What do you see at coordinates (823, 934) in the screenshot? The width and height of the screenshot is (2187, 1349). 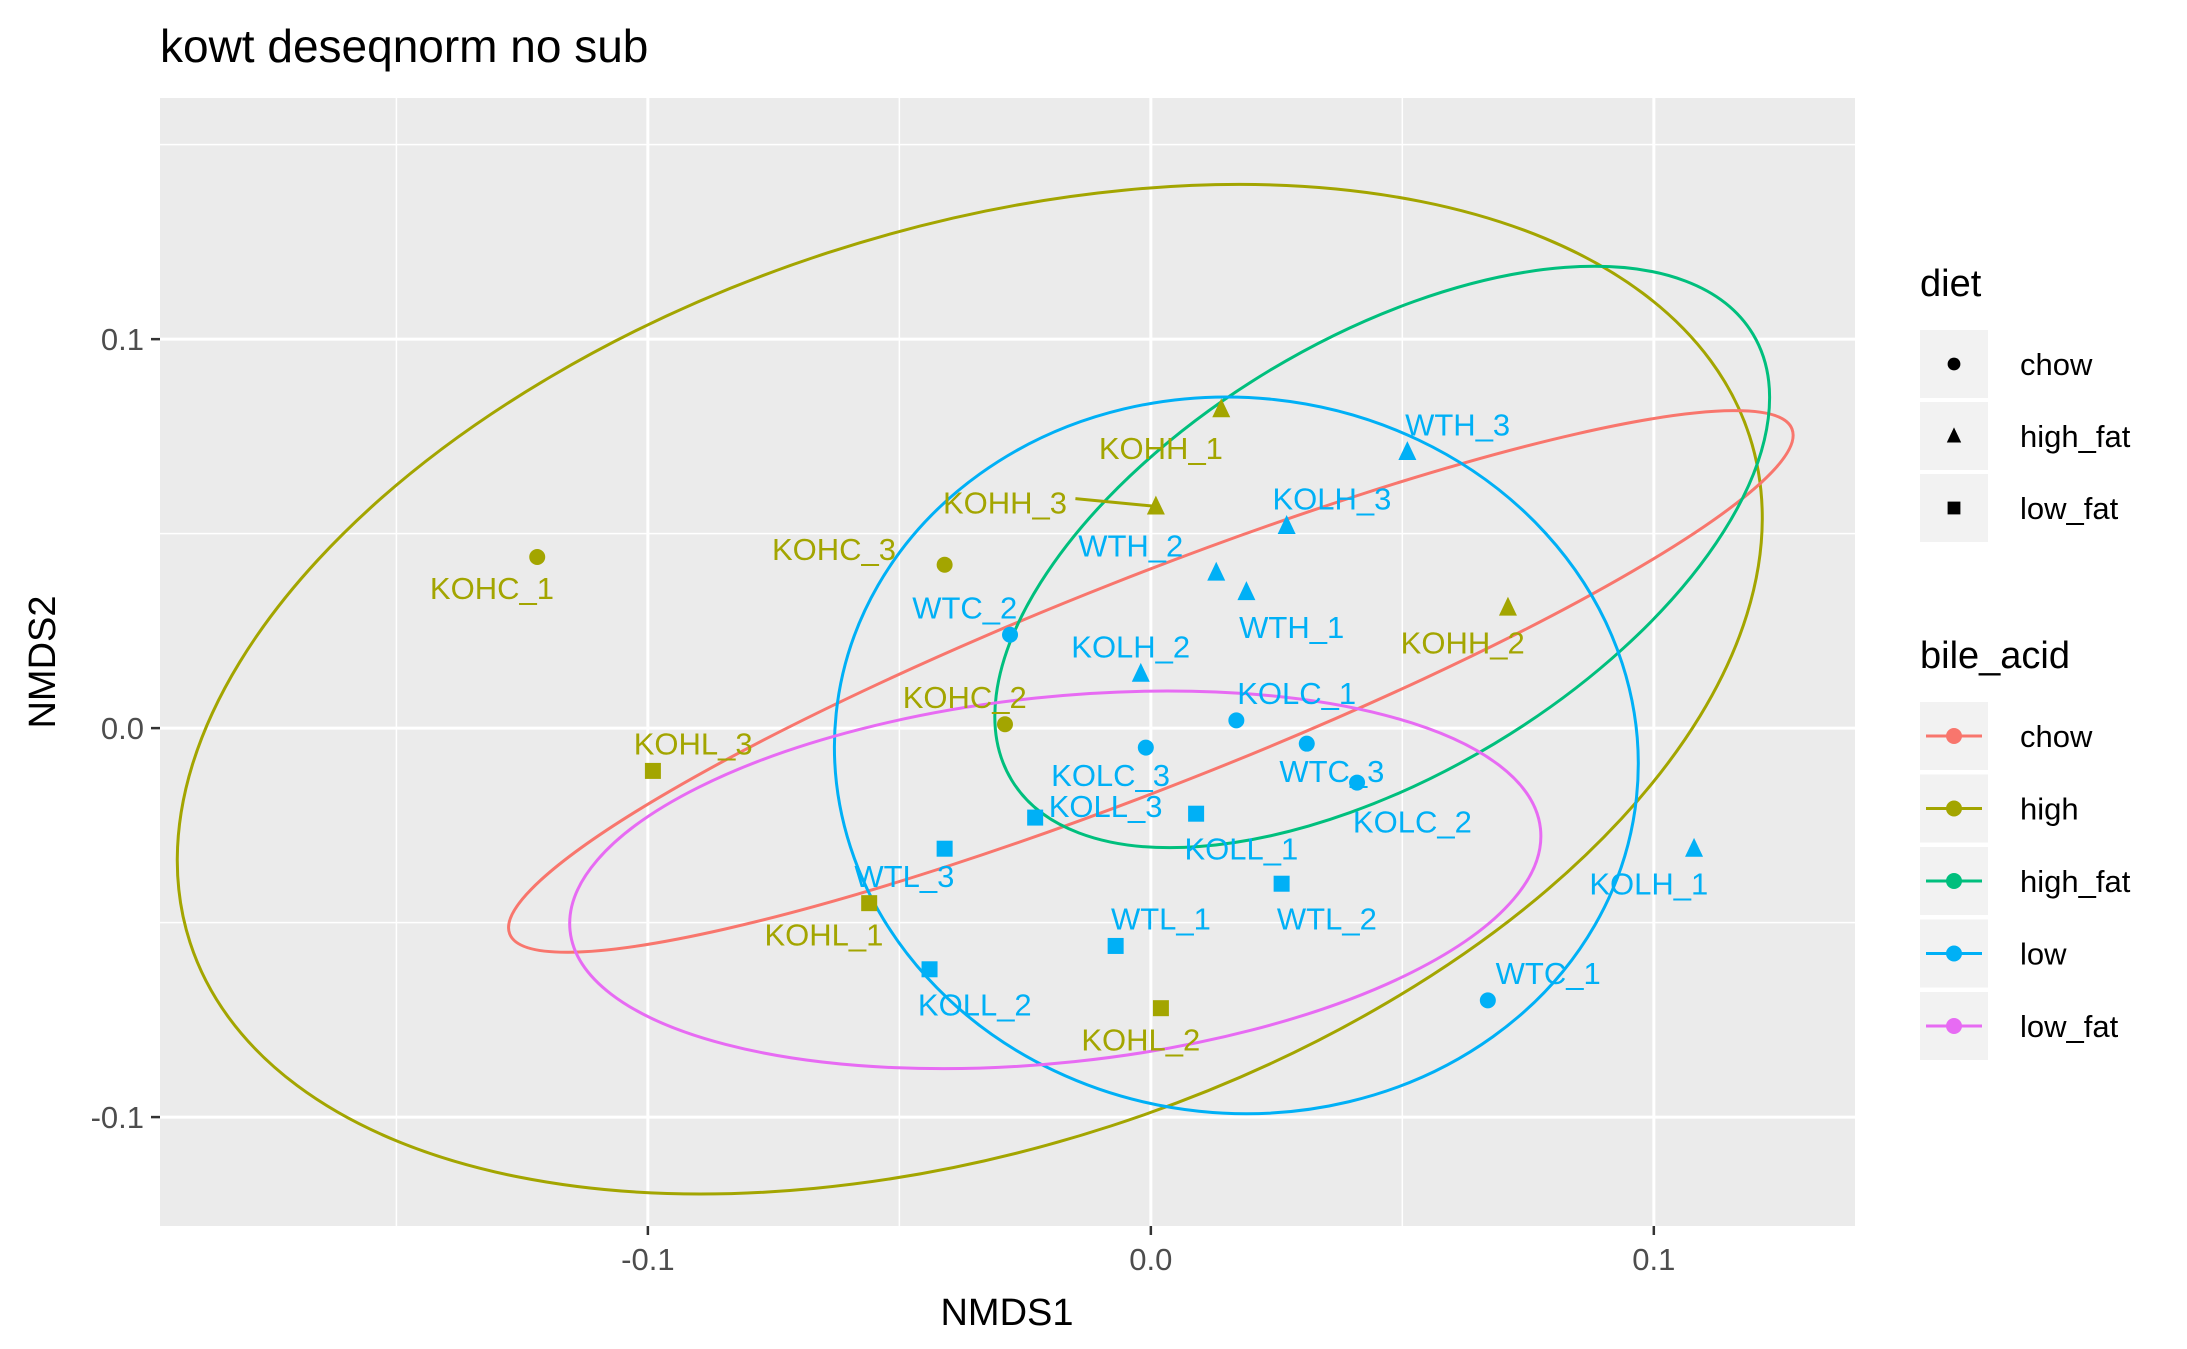 I see `point-label-kohl_1: KOHL_1` at bounding box center [823, 934].